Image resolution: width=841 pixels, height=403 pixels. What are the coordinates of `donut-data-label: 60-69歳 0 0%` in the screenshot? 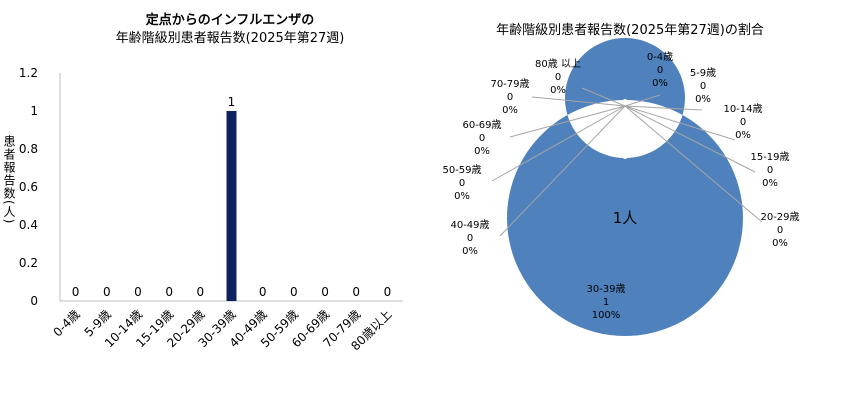 It's located at (481, 138).